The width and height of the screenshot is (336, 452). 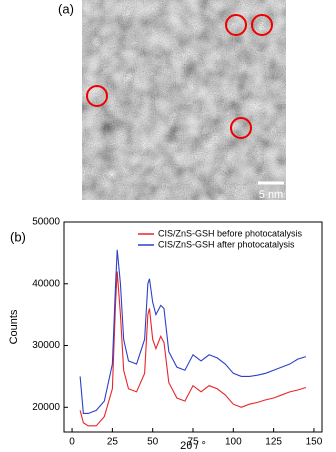 I want to click on y-tick-label: 40000, so click(x=46, y=283).